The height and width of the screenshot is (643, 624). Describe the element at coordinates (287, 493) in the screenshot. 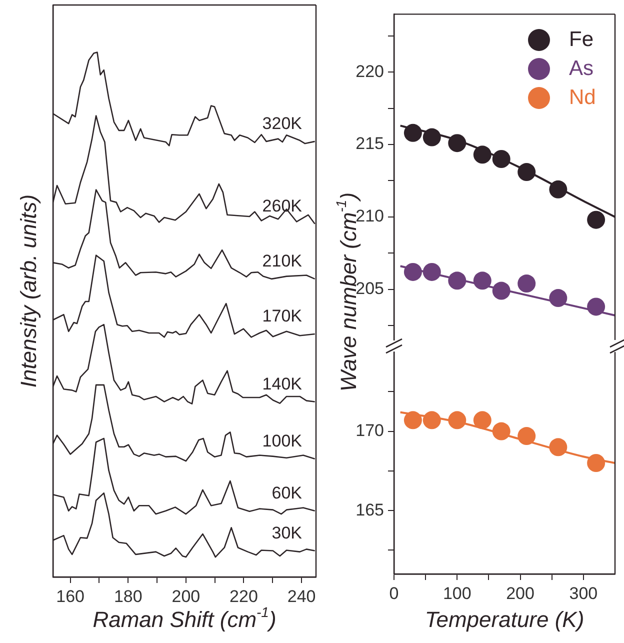

I see `series-label: 60K` at that location.